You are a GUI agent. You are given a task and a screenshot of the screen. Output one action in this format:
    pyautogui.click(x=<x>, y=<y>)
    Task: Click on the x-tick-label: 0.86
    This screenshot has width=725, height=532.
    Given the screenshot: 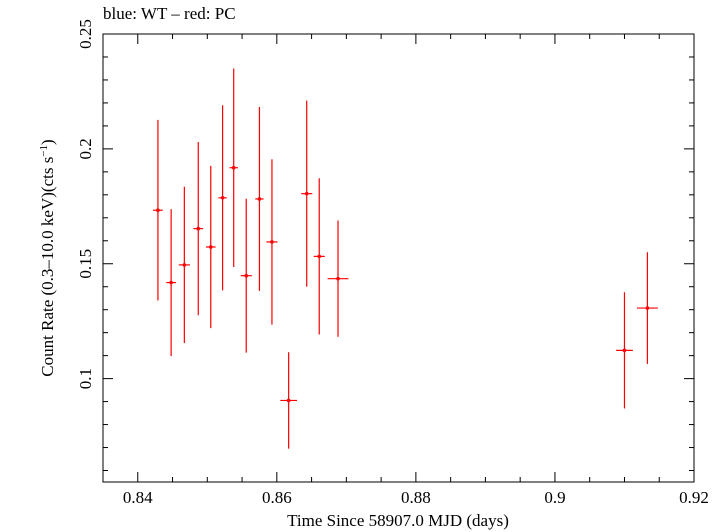 What is the action you would take?
    pyautogui.click(x=277, y=497)
    